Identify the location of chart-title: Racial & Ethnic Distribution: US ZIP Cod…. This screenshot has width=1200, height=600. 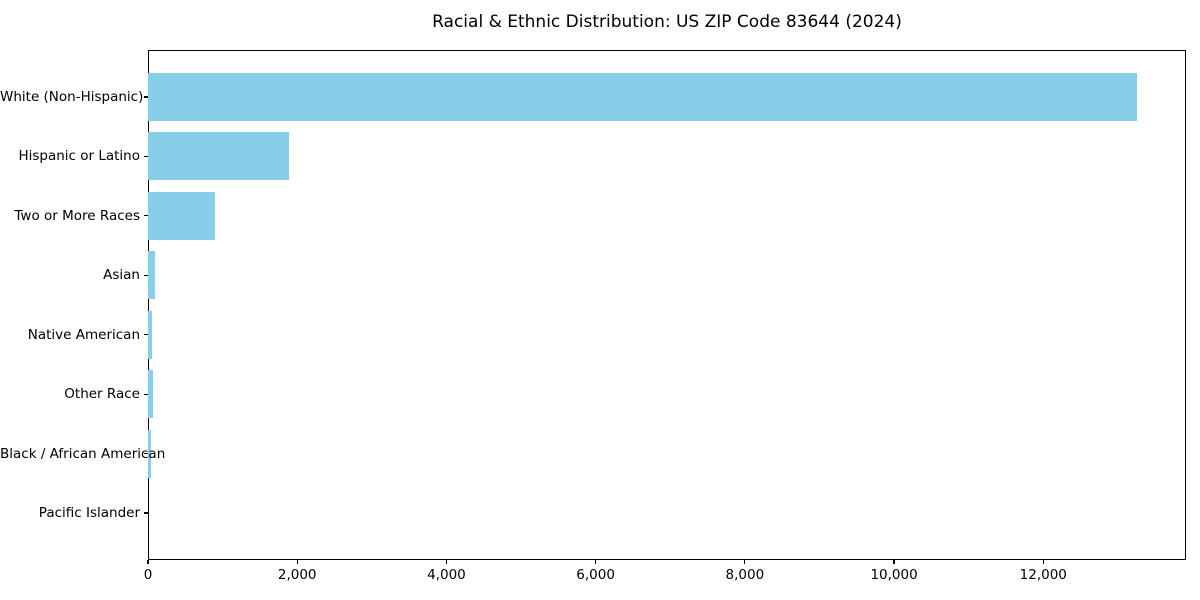
(667, 22).